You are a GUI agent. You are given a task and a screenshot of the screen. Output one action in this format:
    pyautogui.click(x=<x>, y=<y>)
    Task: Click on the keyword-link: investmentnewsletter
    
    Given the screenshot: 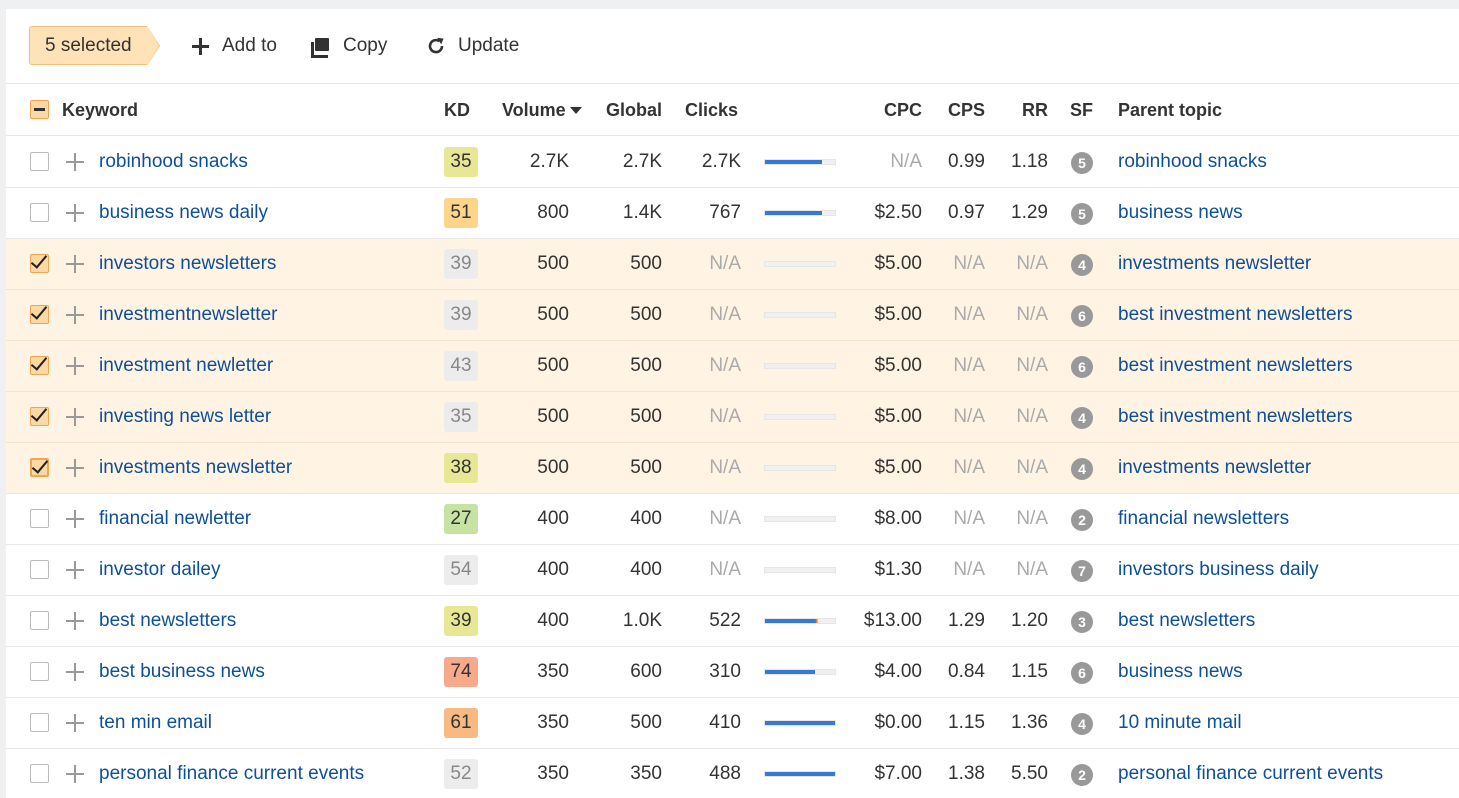 What is the action you would take?
    pyautogui.click(x=188, y=314)
    